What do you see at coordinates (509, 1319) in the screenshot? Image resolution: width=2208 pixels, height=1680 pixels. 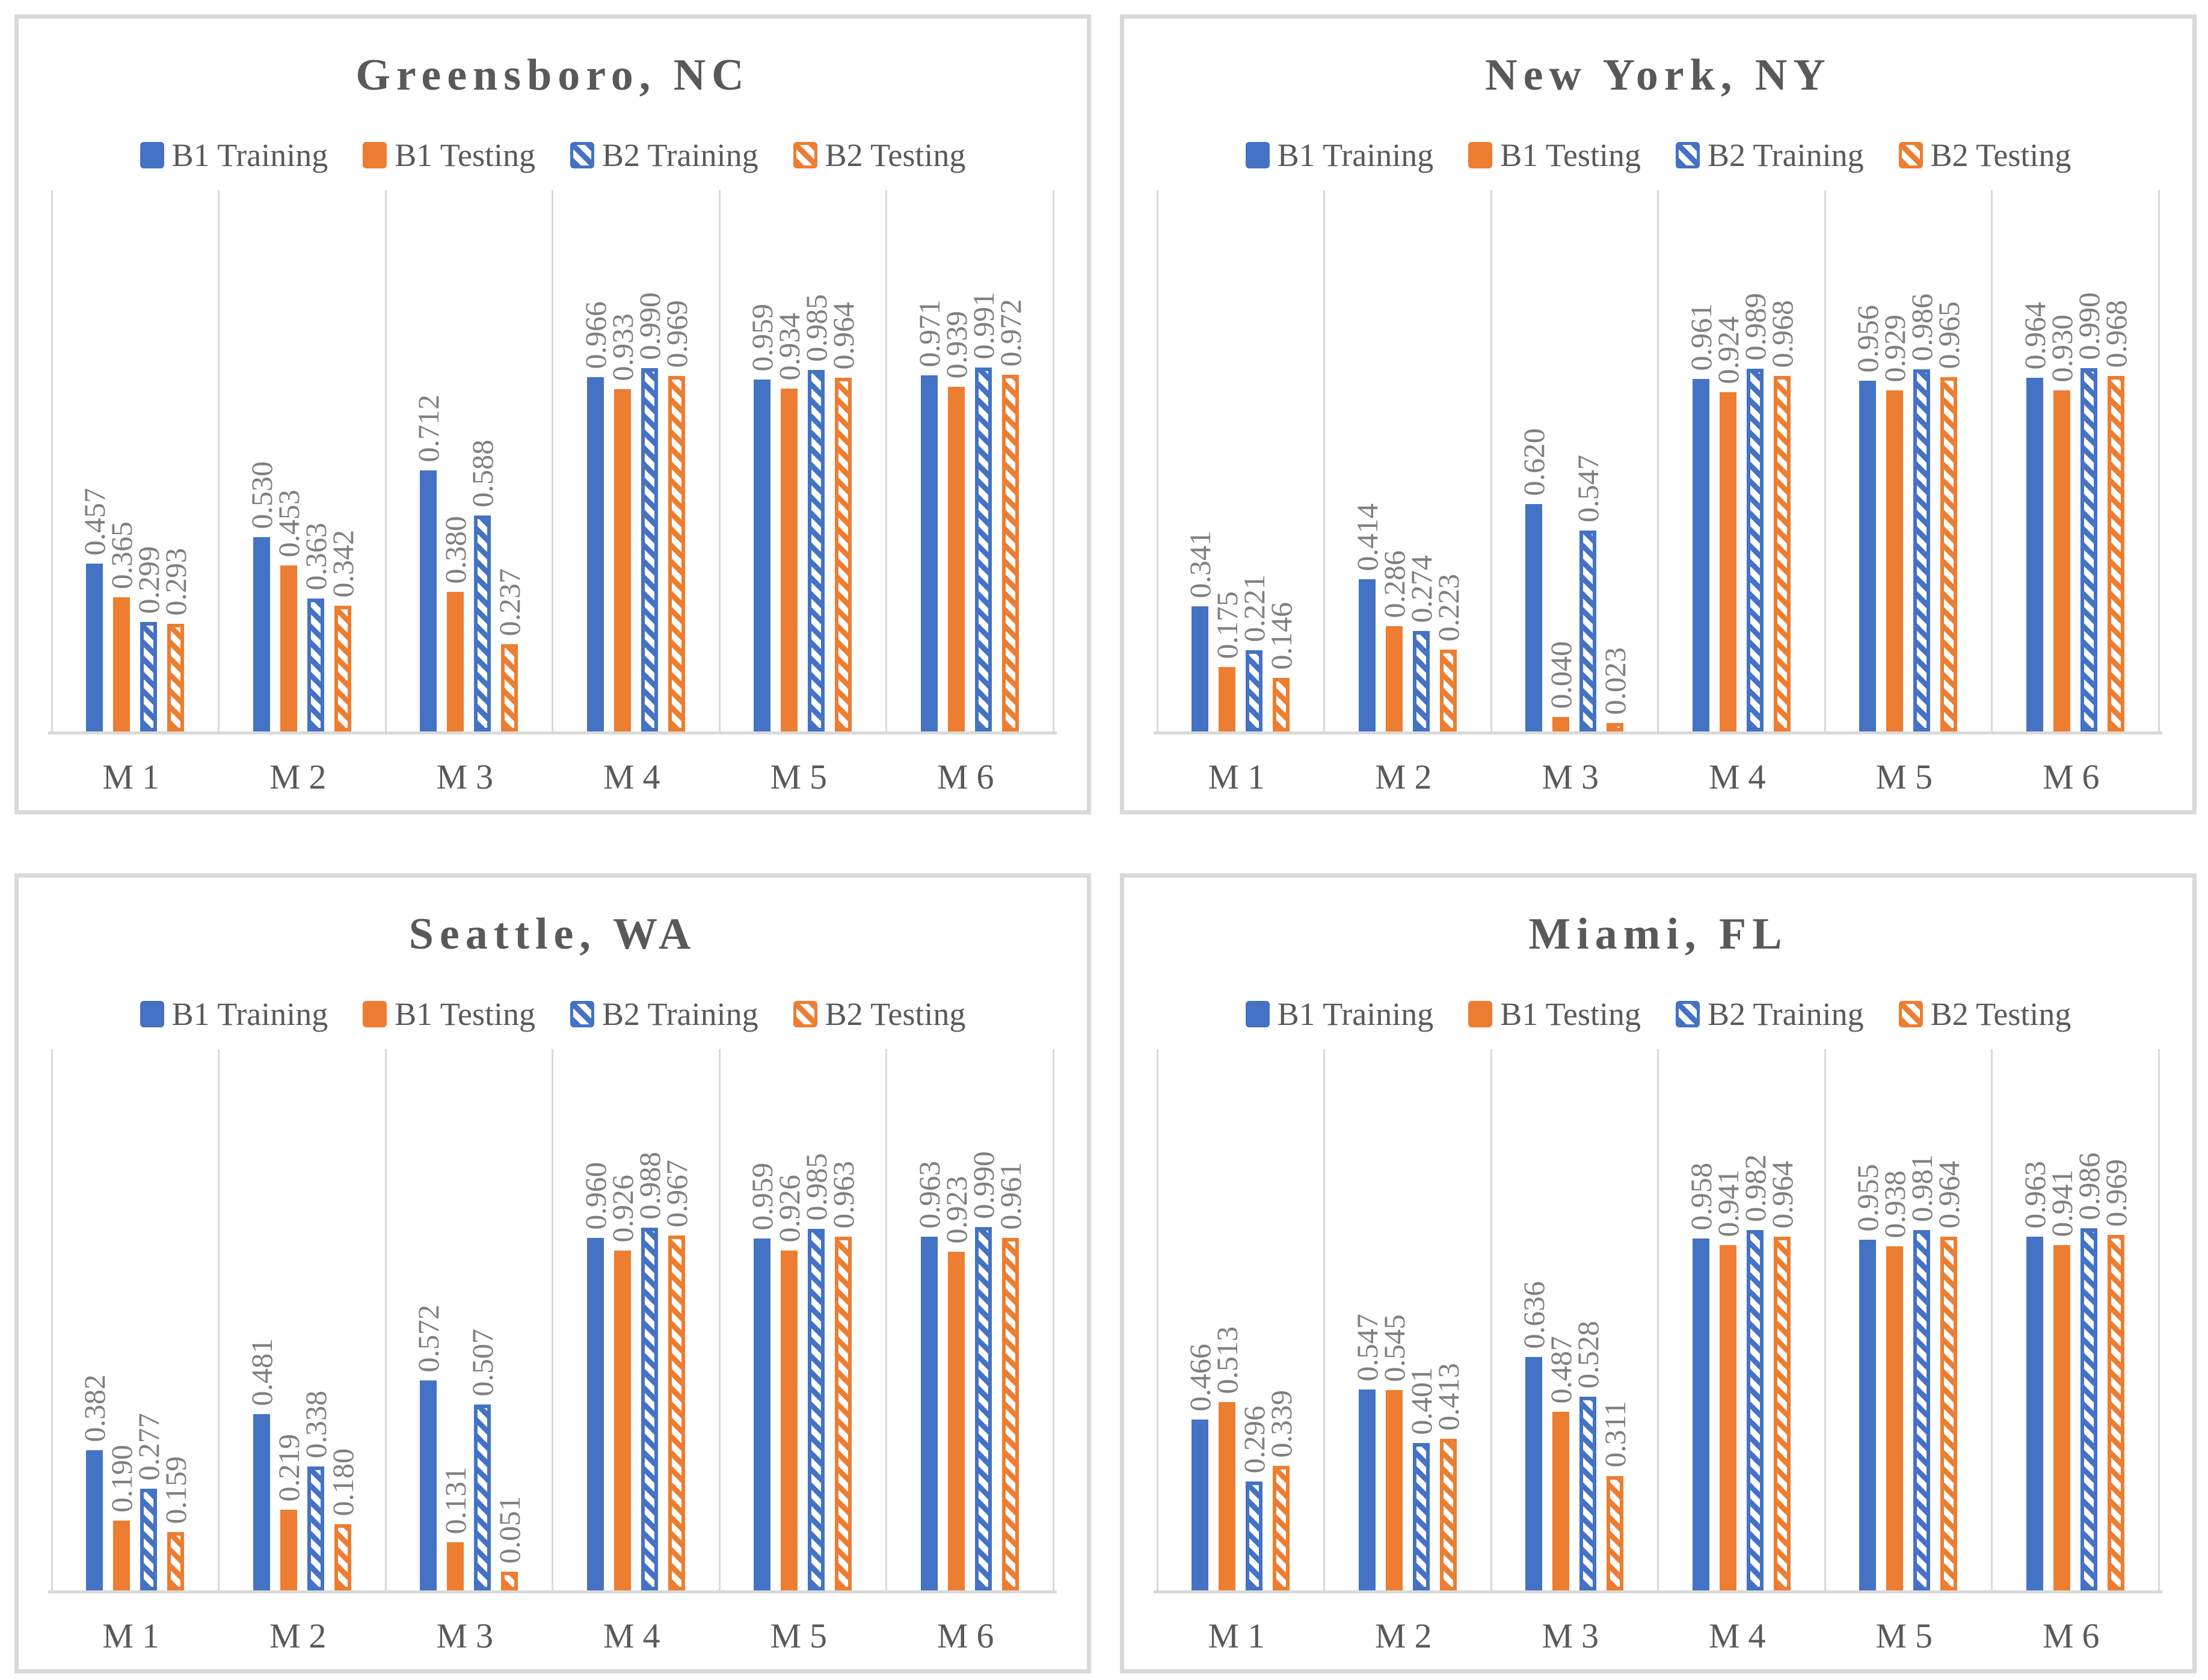 I see `bar-slot: 0.051` at bounding box center [509, 1319].